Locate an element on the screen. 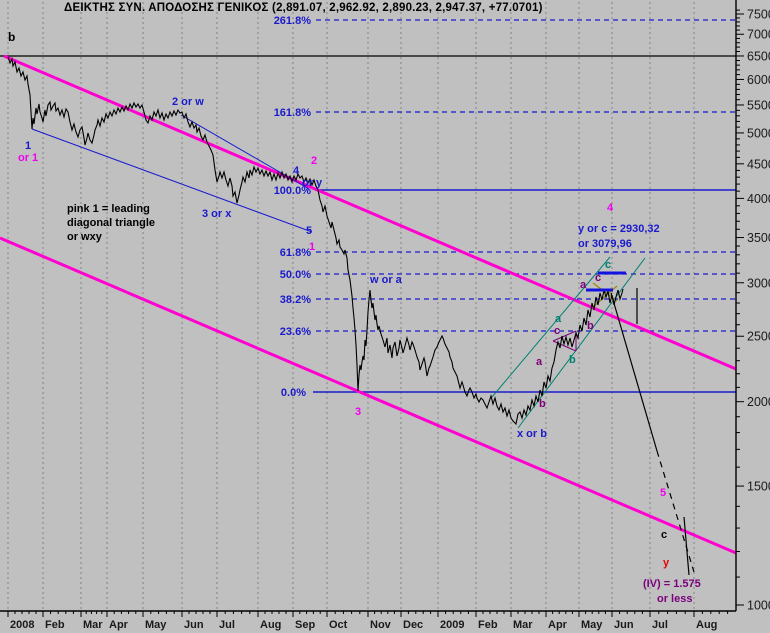 The height and width of the screenshot is (633, 770). target-iv-line1: (IV) = 1.575 is located at coordinates (672, 584).